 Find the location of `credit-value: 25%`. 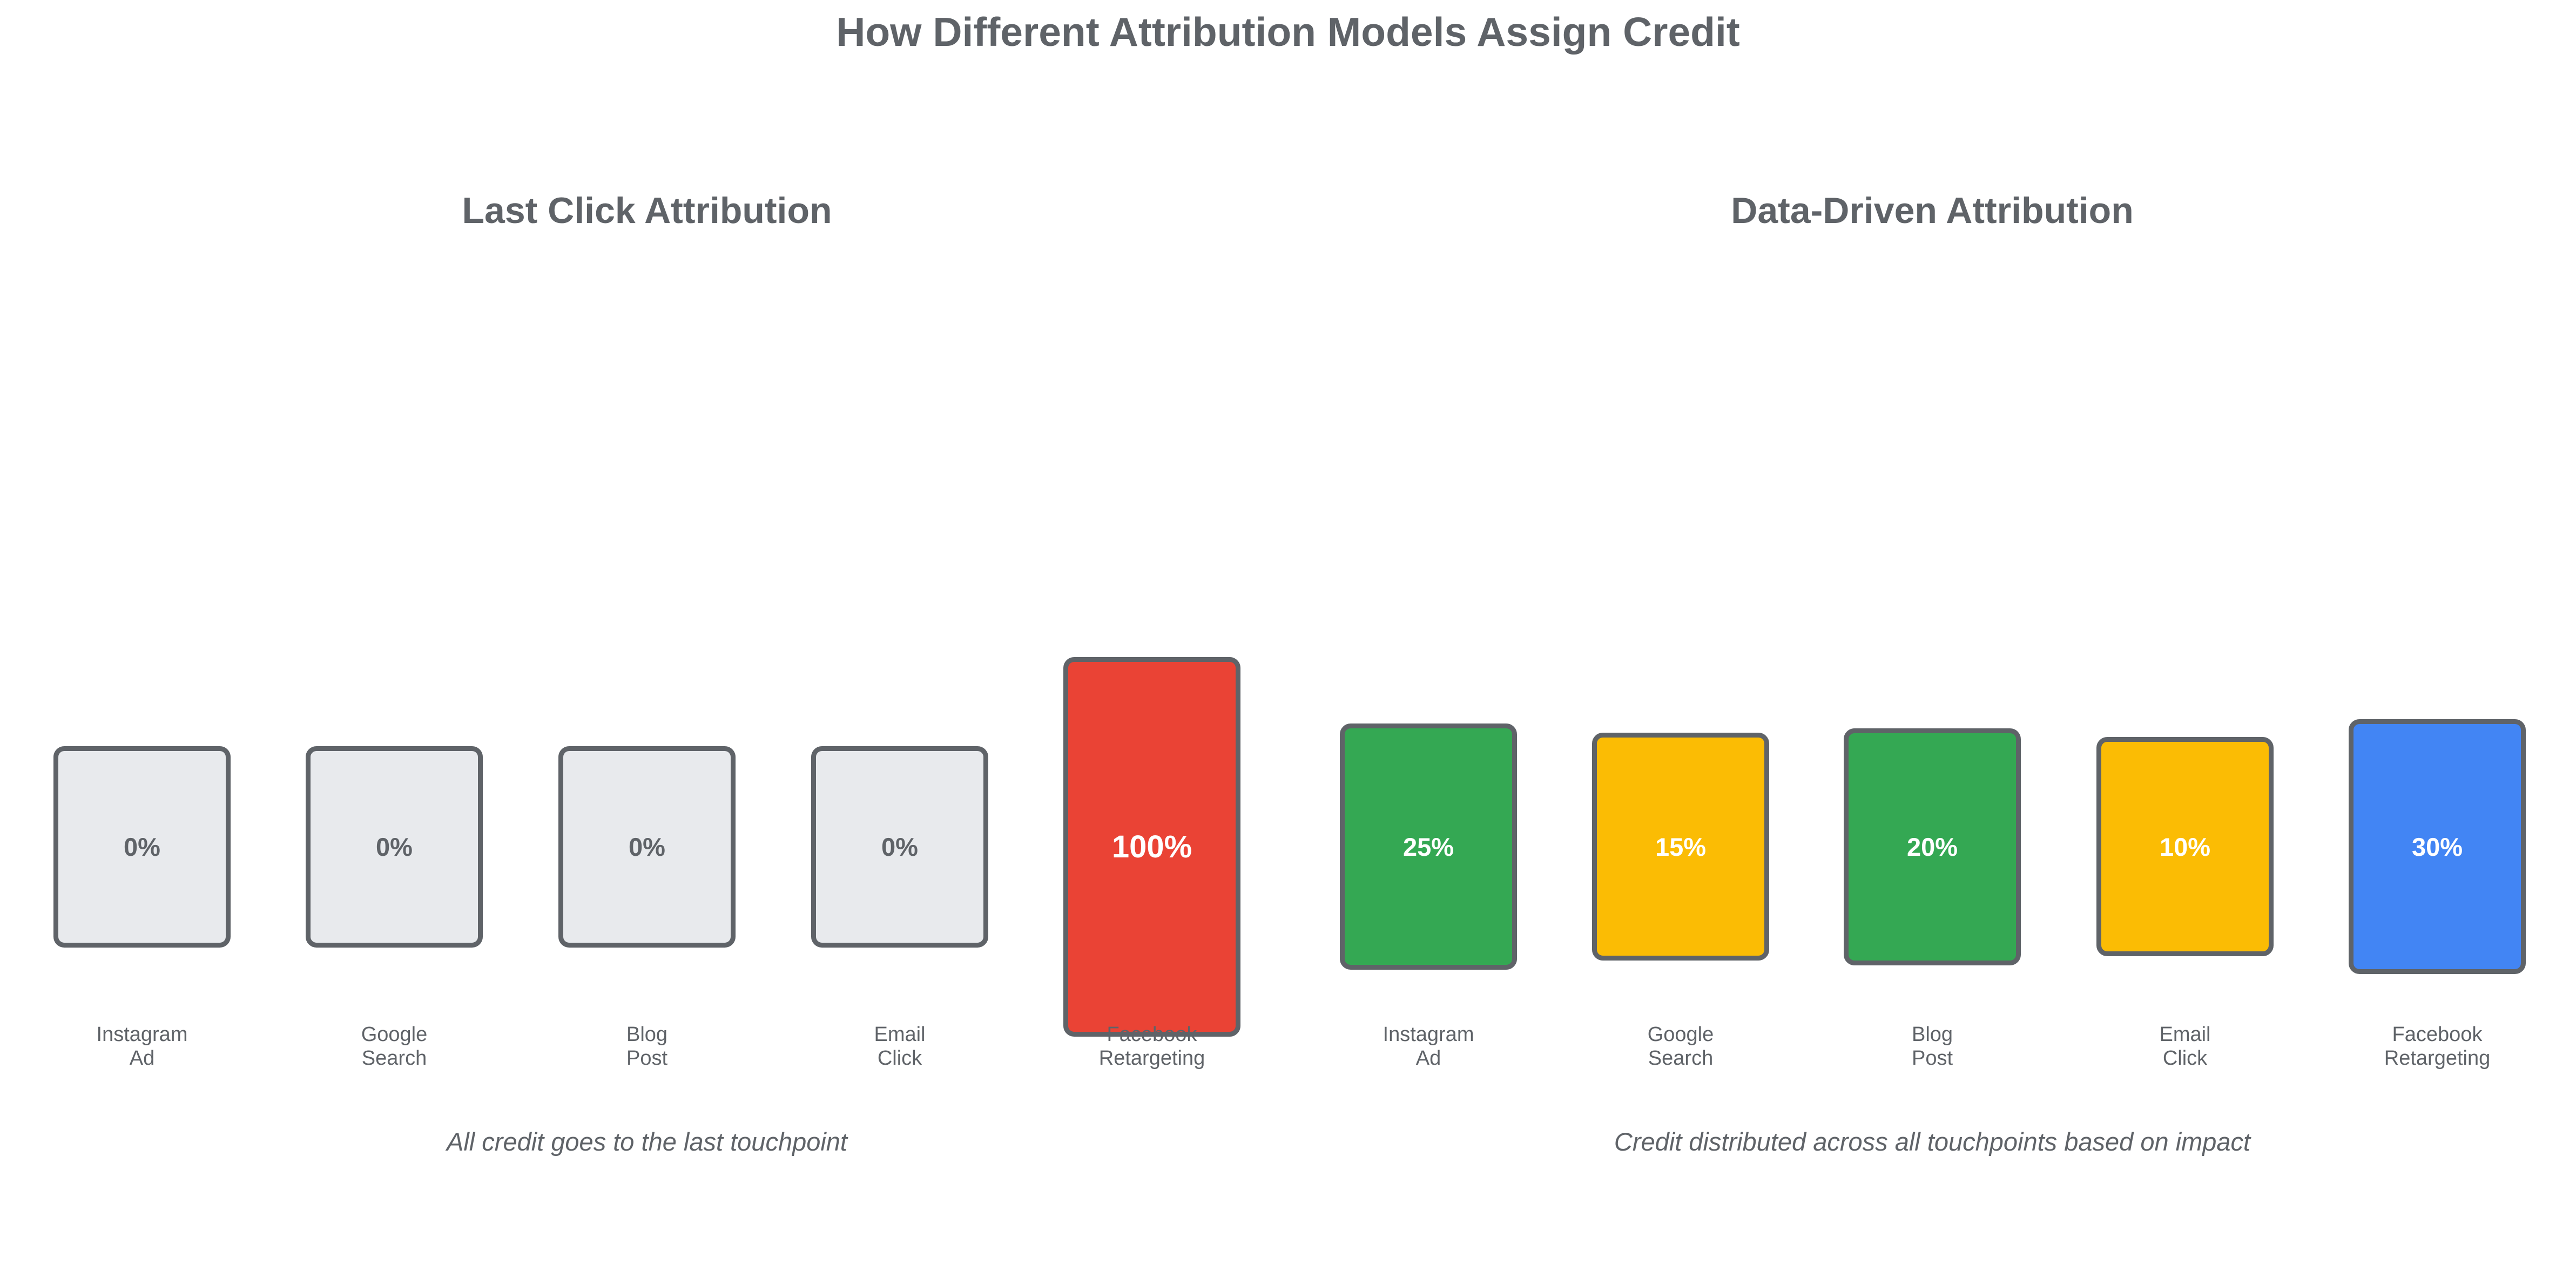

credit-value: 25% is located at coordinates (1428, 846).